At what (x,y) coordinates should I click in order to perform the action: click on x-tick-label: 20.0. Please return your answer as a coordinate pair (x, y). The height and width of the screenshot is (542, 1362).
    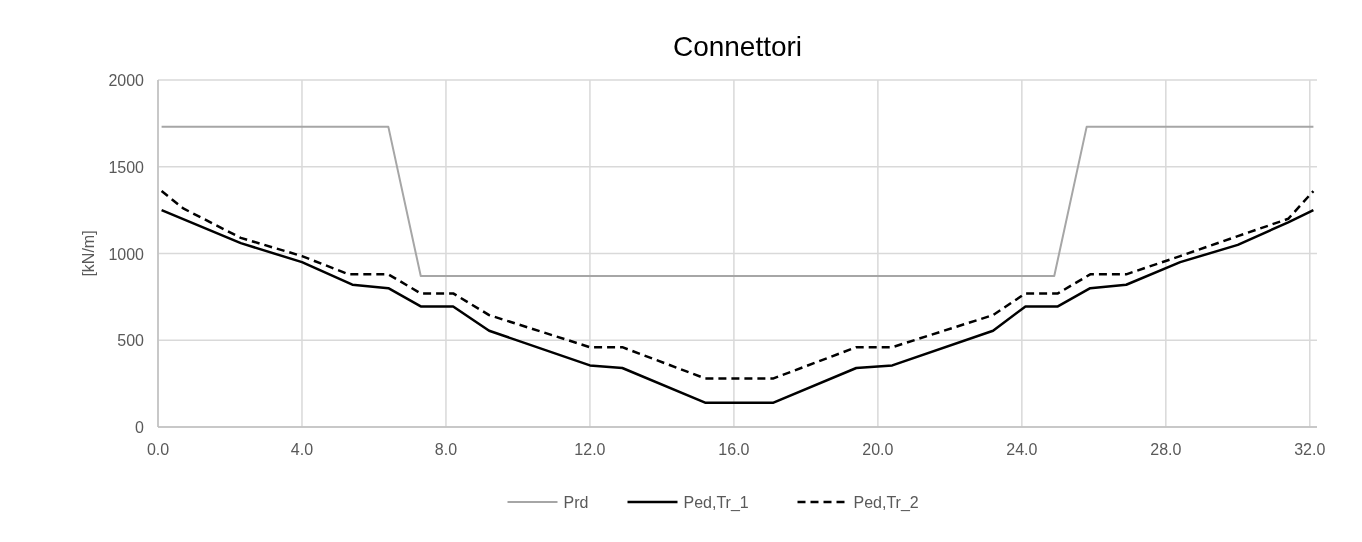
    Looking at the image, I should click on (878, 449).